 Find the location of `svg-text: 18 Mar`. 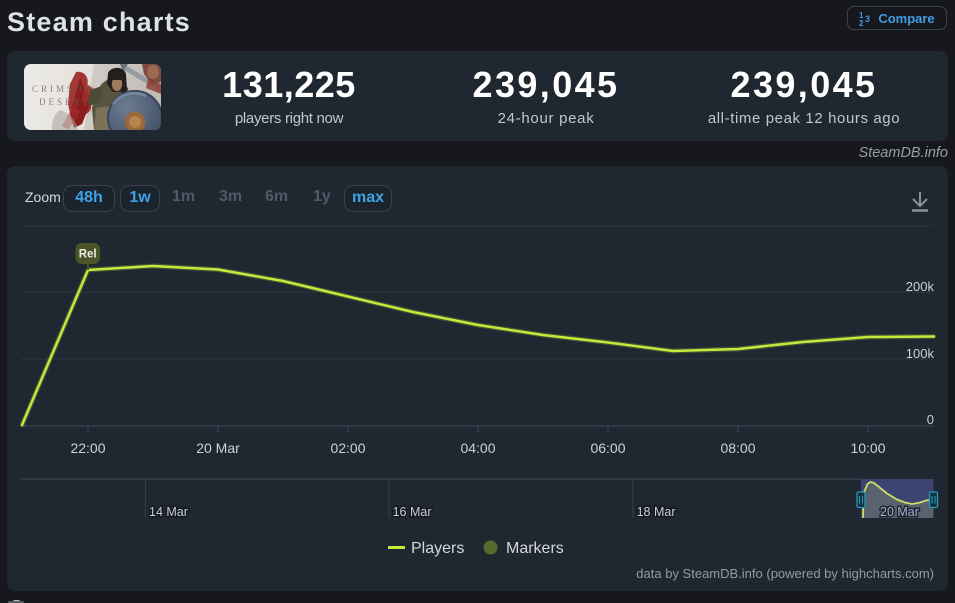

svg-text: 18 Mar is located at coordinates (656, 512).